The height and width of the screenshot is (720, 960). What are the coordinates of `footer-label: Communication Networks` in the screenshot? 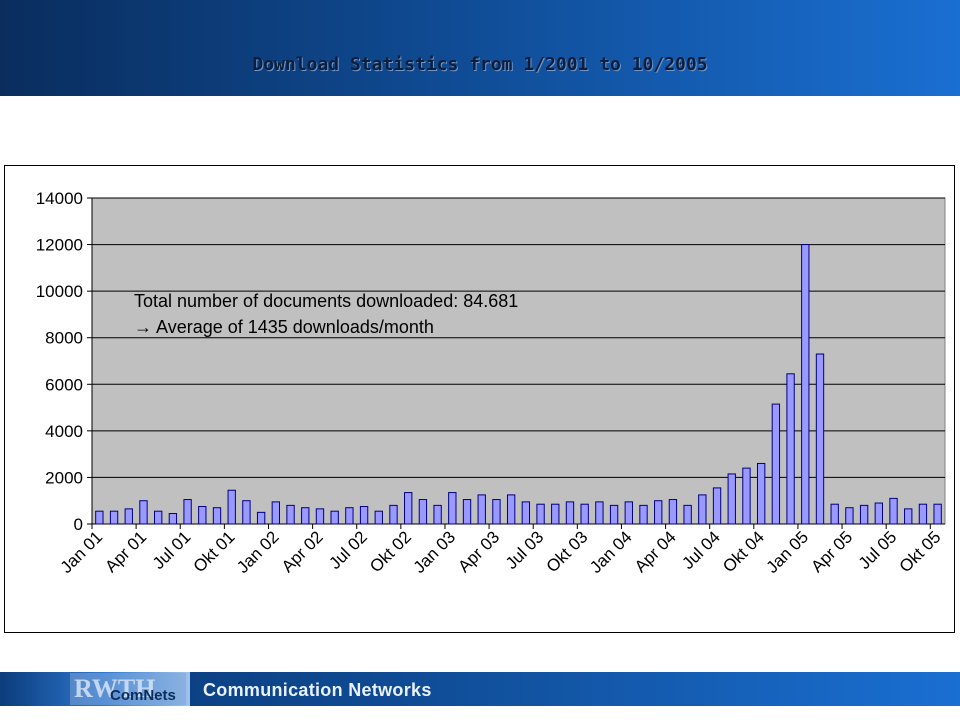 It's located at (317, 690).